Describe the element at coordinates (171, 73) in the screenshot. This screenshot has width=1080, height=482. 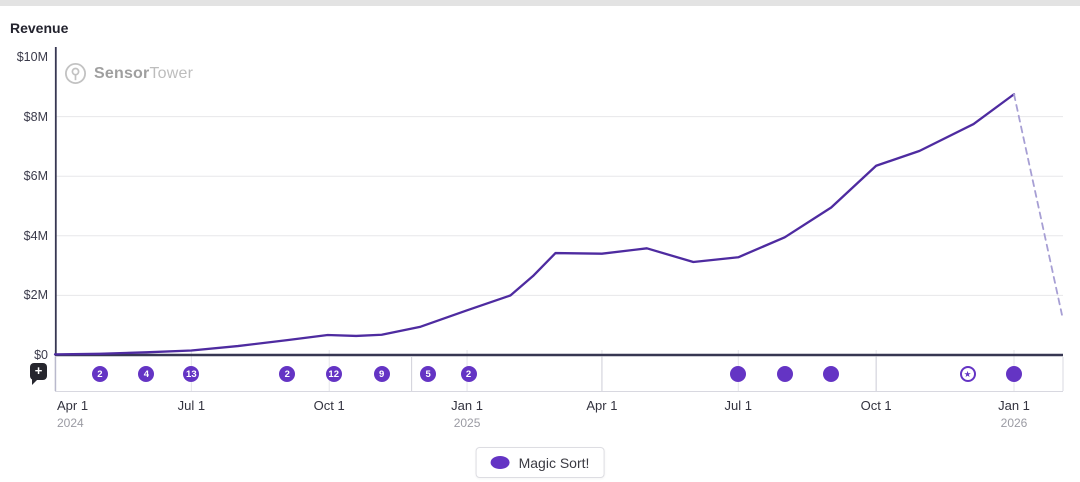
I see `watermark-brand-light: Tower` at that location.